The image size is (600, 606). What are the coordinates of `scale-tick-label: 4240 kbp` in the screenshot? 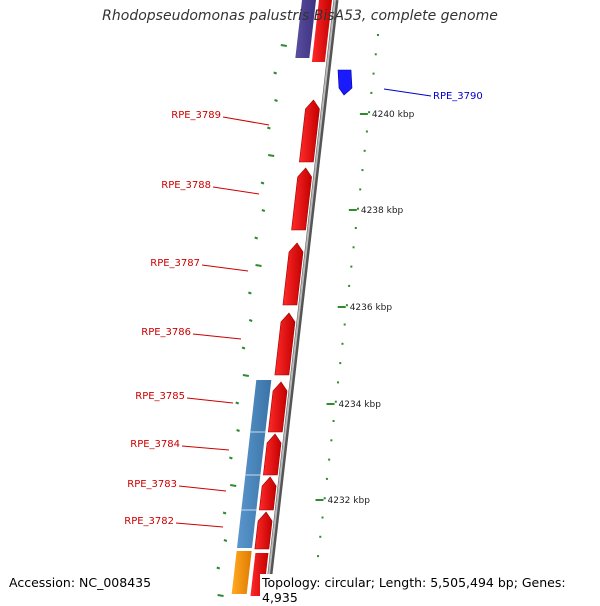 It's located at (393, 115).